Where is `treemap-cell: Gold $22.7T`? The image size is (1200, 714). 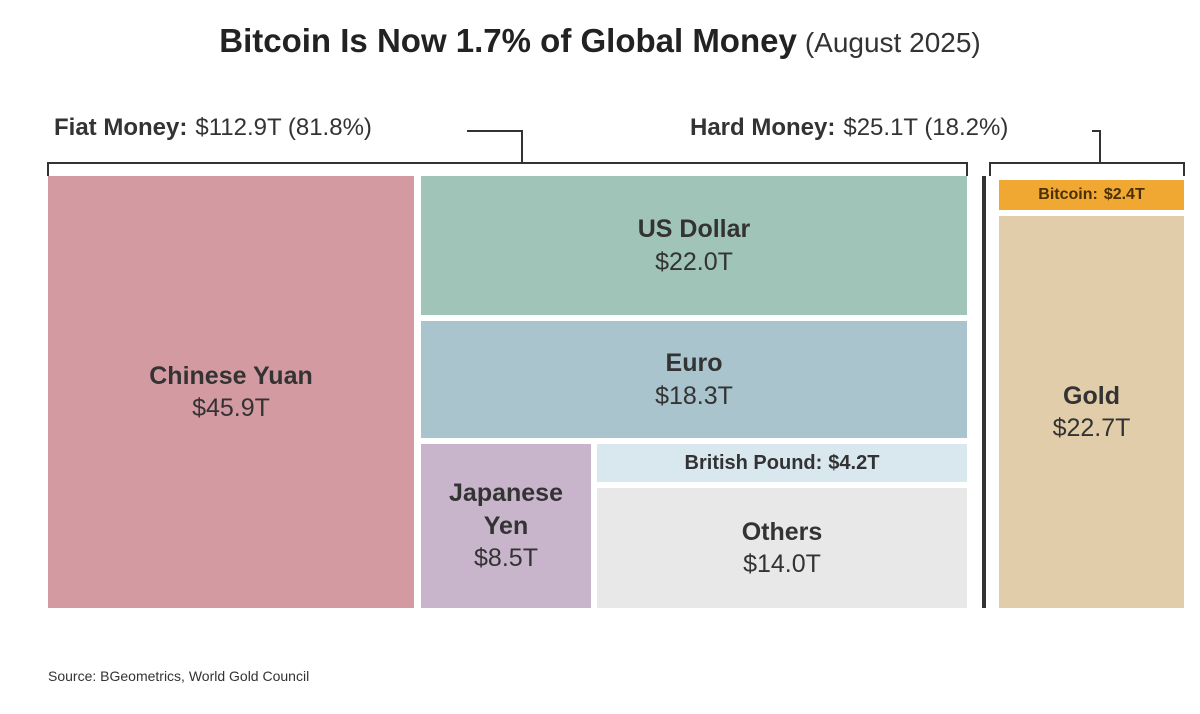
treemap-cell: Gold $22.7T is located at coordinates (1091, 412).